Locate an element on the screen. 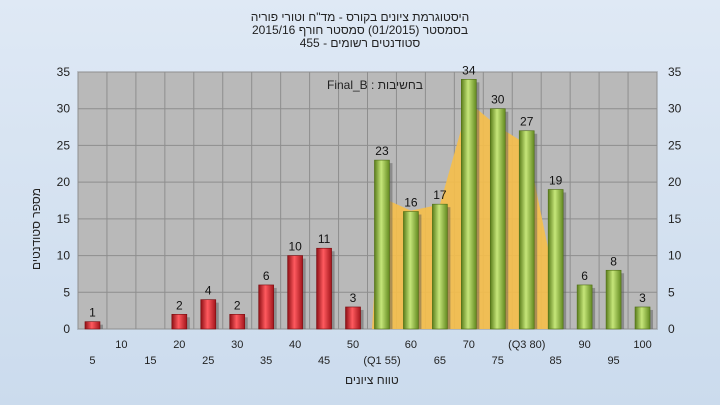 Image resolution: width=720 pixels, height=405 pixels. bar-value-label: 34 is located at coordinates (469, 70).